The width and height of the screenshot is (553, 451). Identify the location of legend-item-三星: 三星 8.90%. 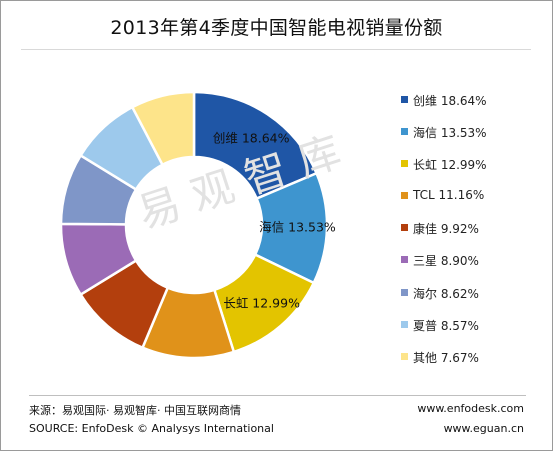
(471, 268).